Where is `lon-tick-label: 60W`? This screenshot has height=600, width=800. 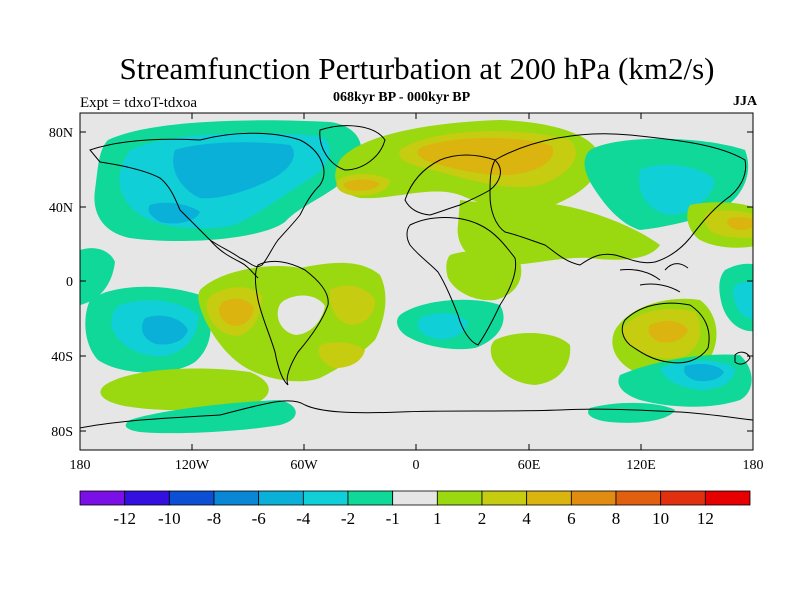
lon-tick-label: 60W is located at coordinates (304, 465).